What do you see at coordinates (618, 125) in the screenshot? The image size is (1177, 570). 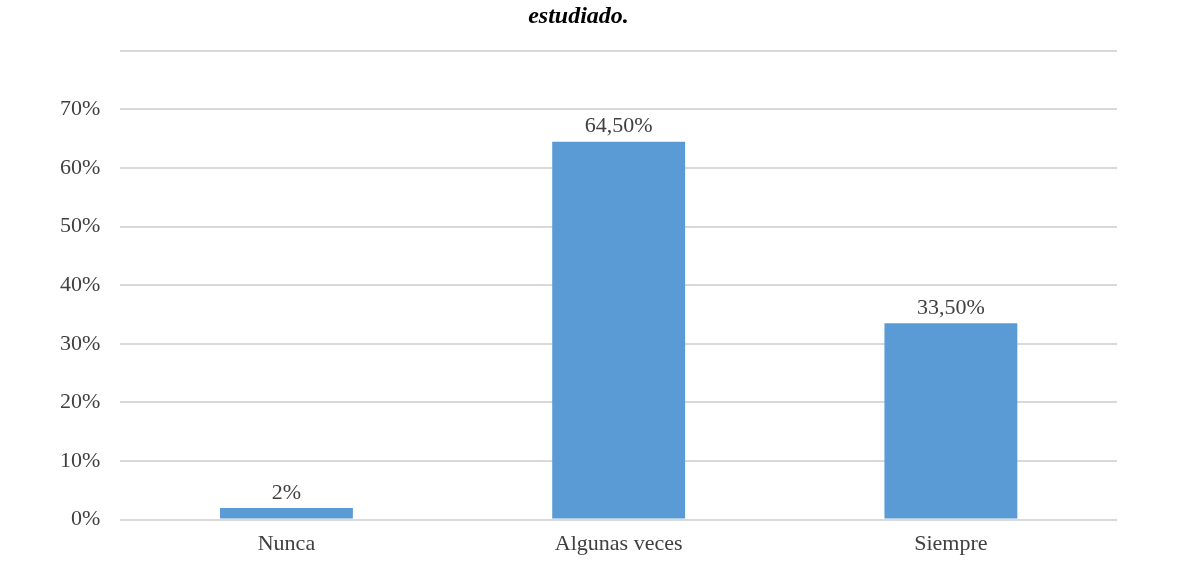 I see `data-label: 64,50%` at bounding box center [618, 125].